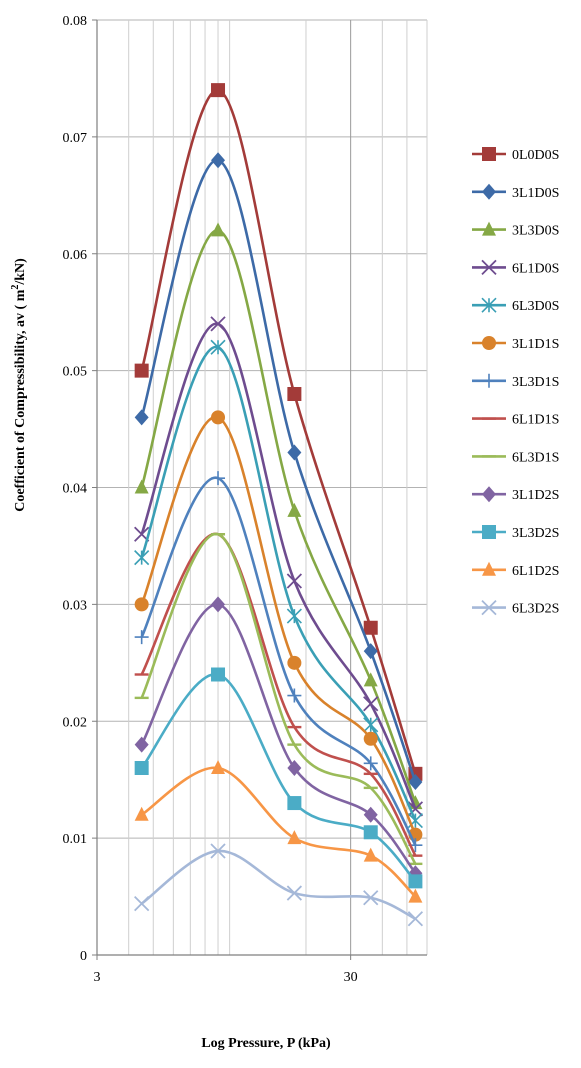  I want to click on legend-label: 3L3D1S, so click(535, 382).